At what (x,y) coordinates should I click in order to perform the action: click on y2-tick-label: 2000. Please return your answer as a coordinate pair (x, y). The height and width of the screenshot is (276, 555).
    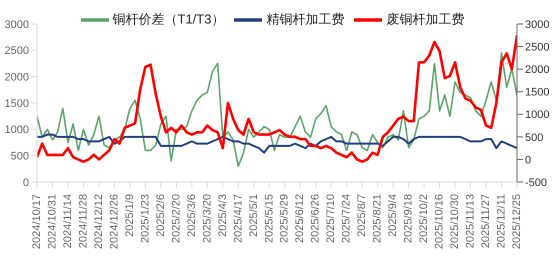
    Looking at the image, I should click on (537, 70).